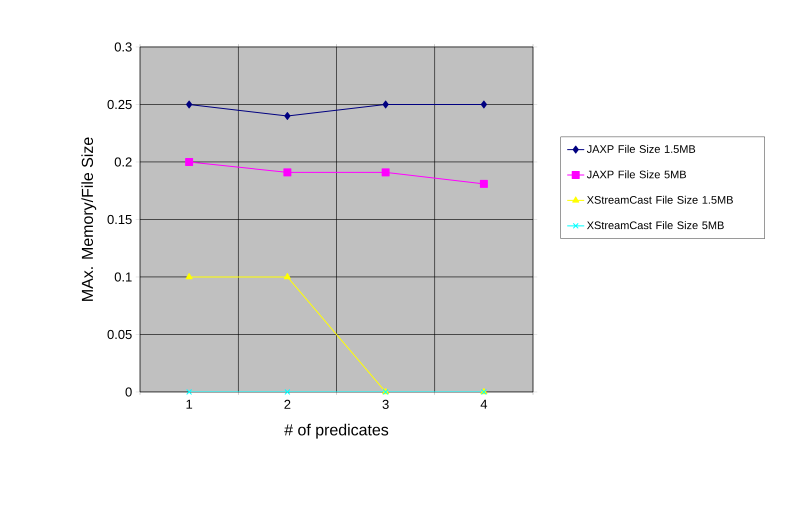 The height and width of the screenshot is (513, 811). What do you see at coordinates (484, 404) in the screenshot?
I see `x-tick-label: 4` at bounding box center [484, 404].